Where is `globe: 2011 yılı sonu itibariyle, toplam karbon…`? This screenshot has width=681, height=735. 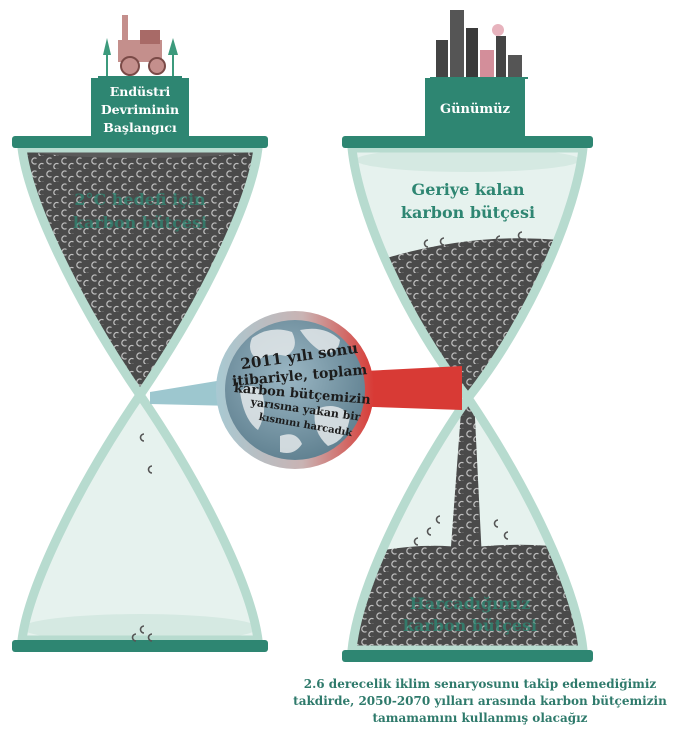
globe: 2011 yılı sonu itibariyle, toplam karbon… is located at coordinates (295, 390).